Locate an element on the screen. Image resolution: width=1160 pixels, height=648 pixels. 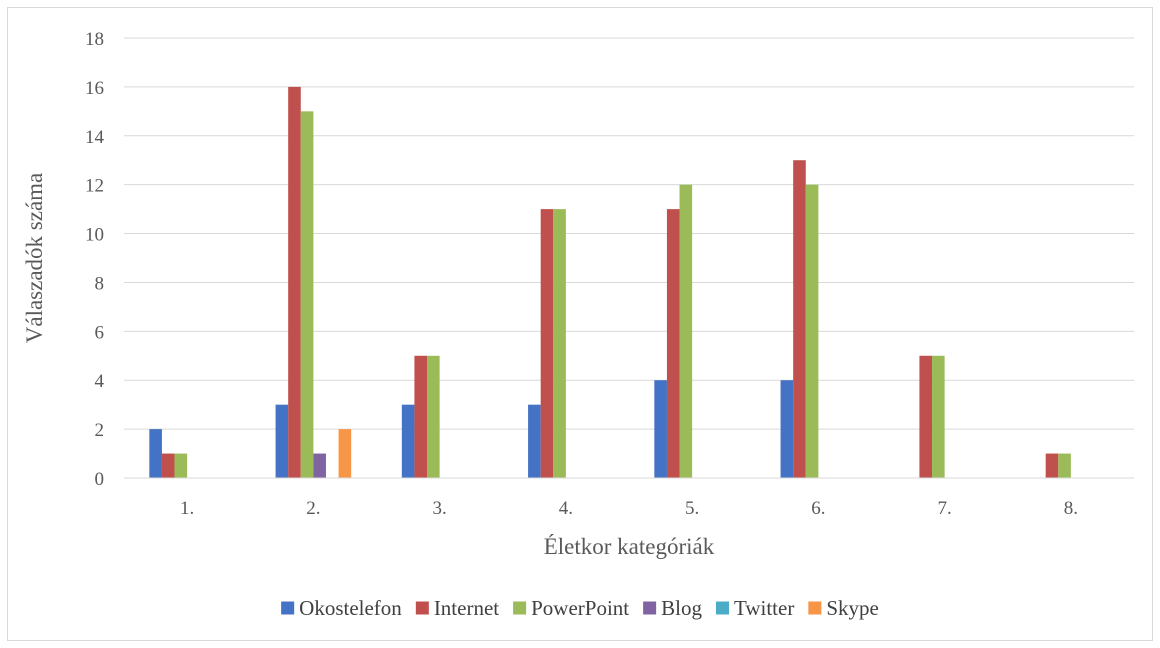
legend-label: Blog is located at coordinates (681, 608).